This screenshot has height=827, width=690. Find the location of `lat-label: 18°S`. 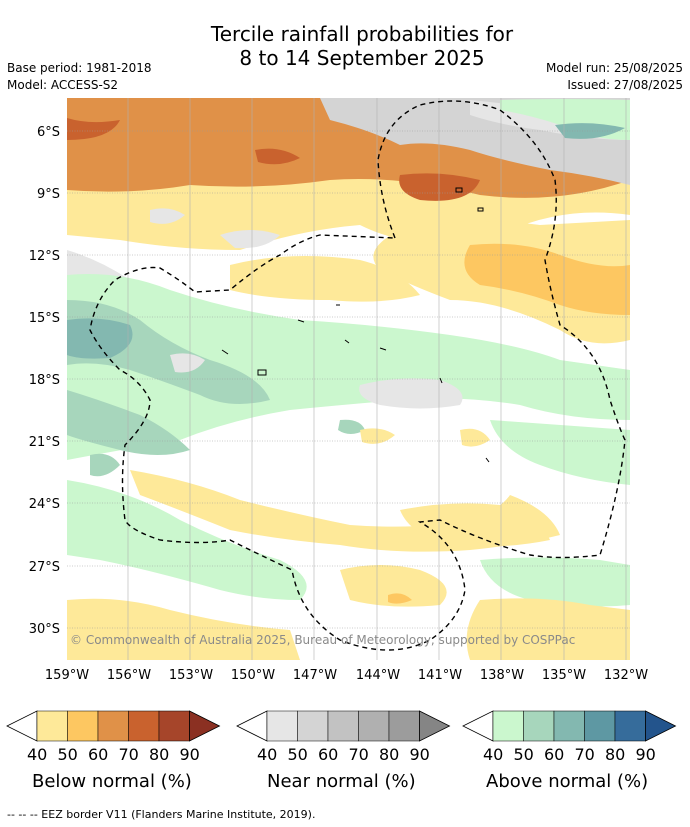

lat-label: 18°S is located at coordinates (44, 380).